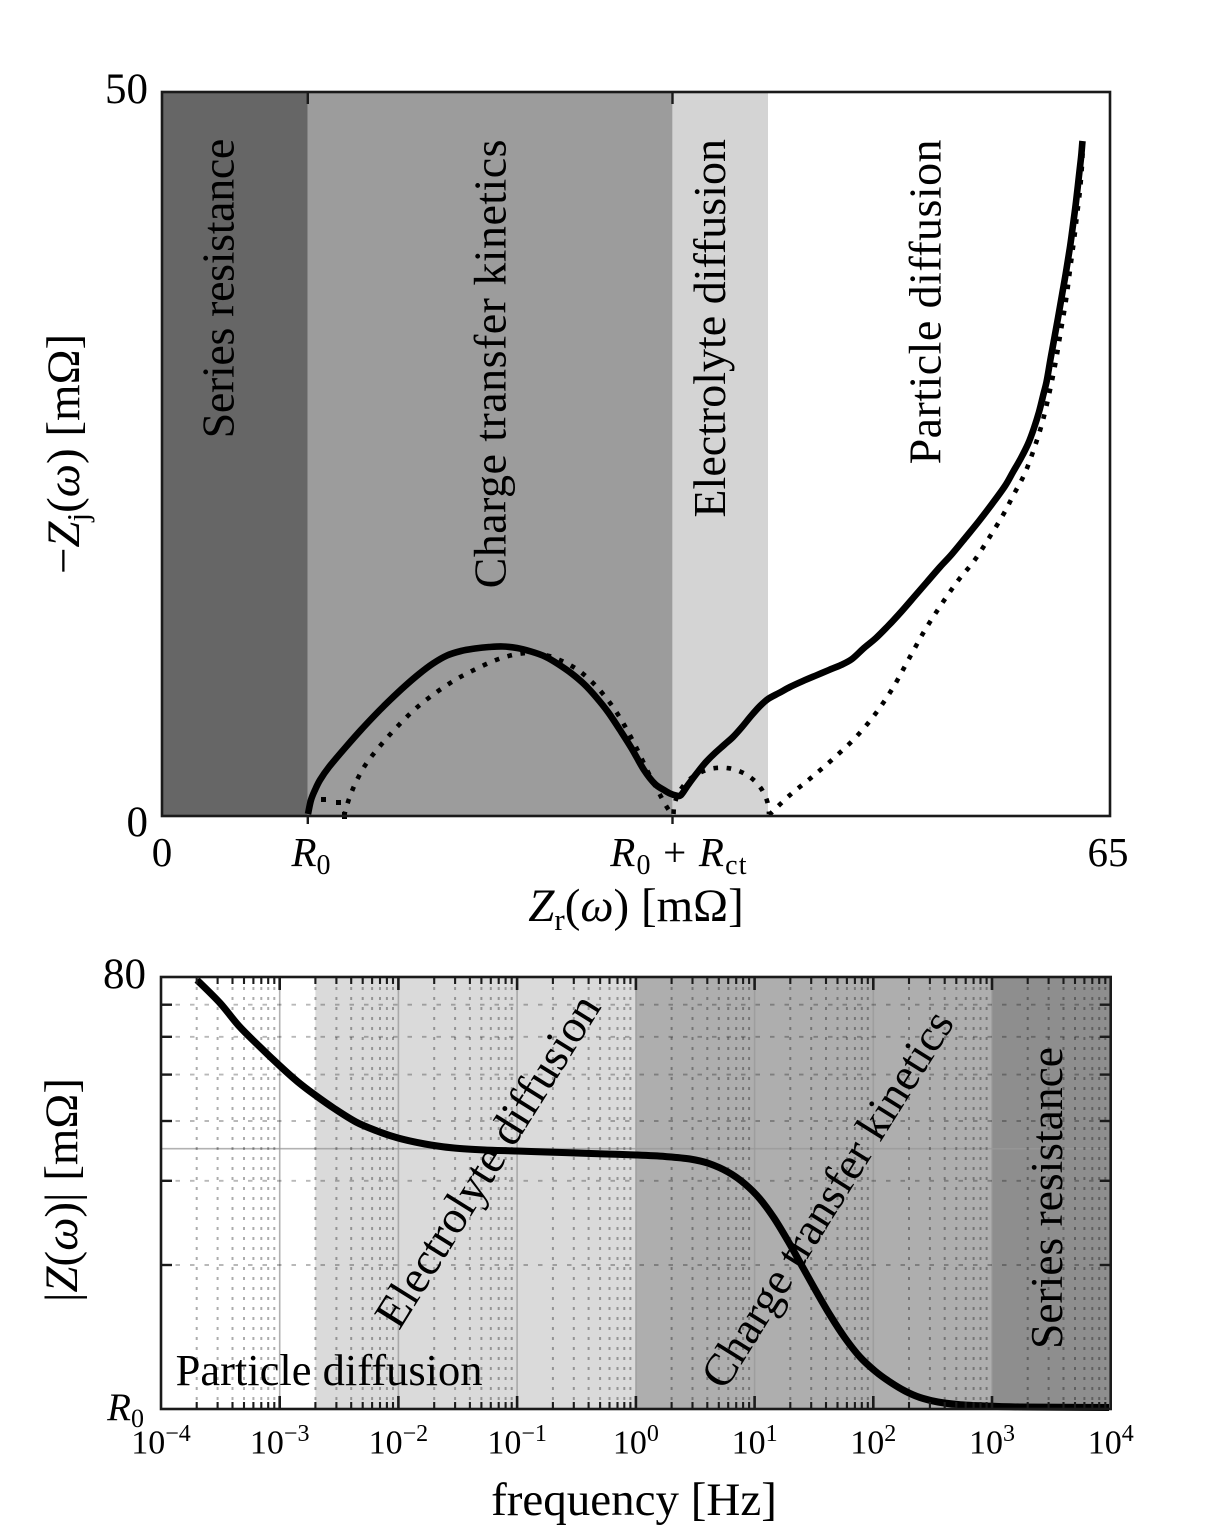 The width and height of the screenshot is (1227, 1536). Describe the element at coordinates (636, 908) in the screenshot. I see `svg-text: Zr(ω) [mΩ]` at that location.